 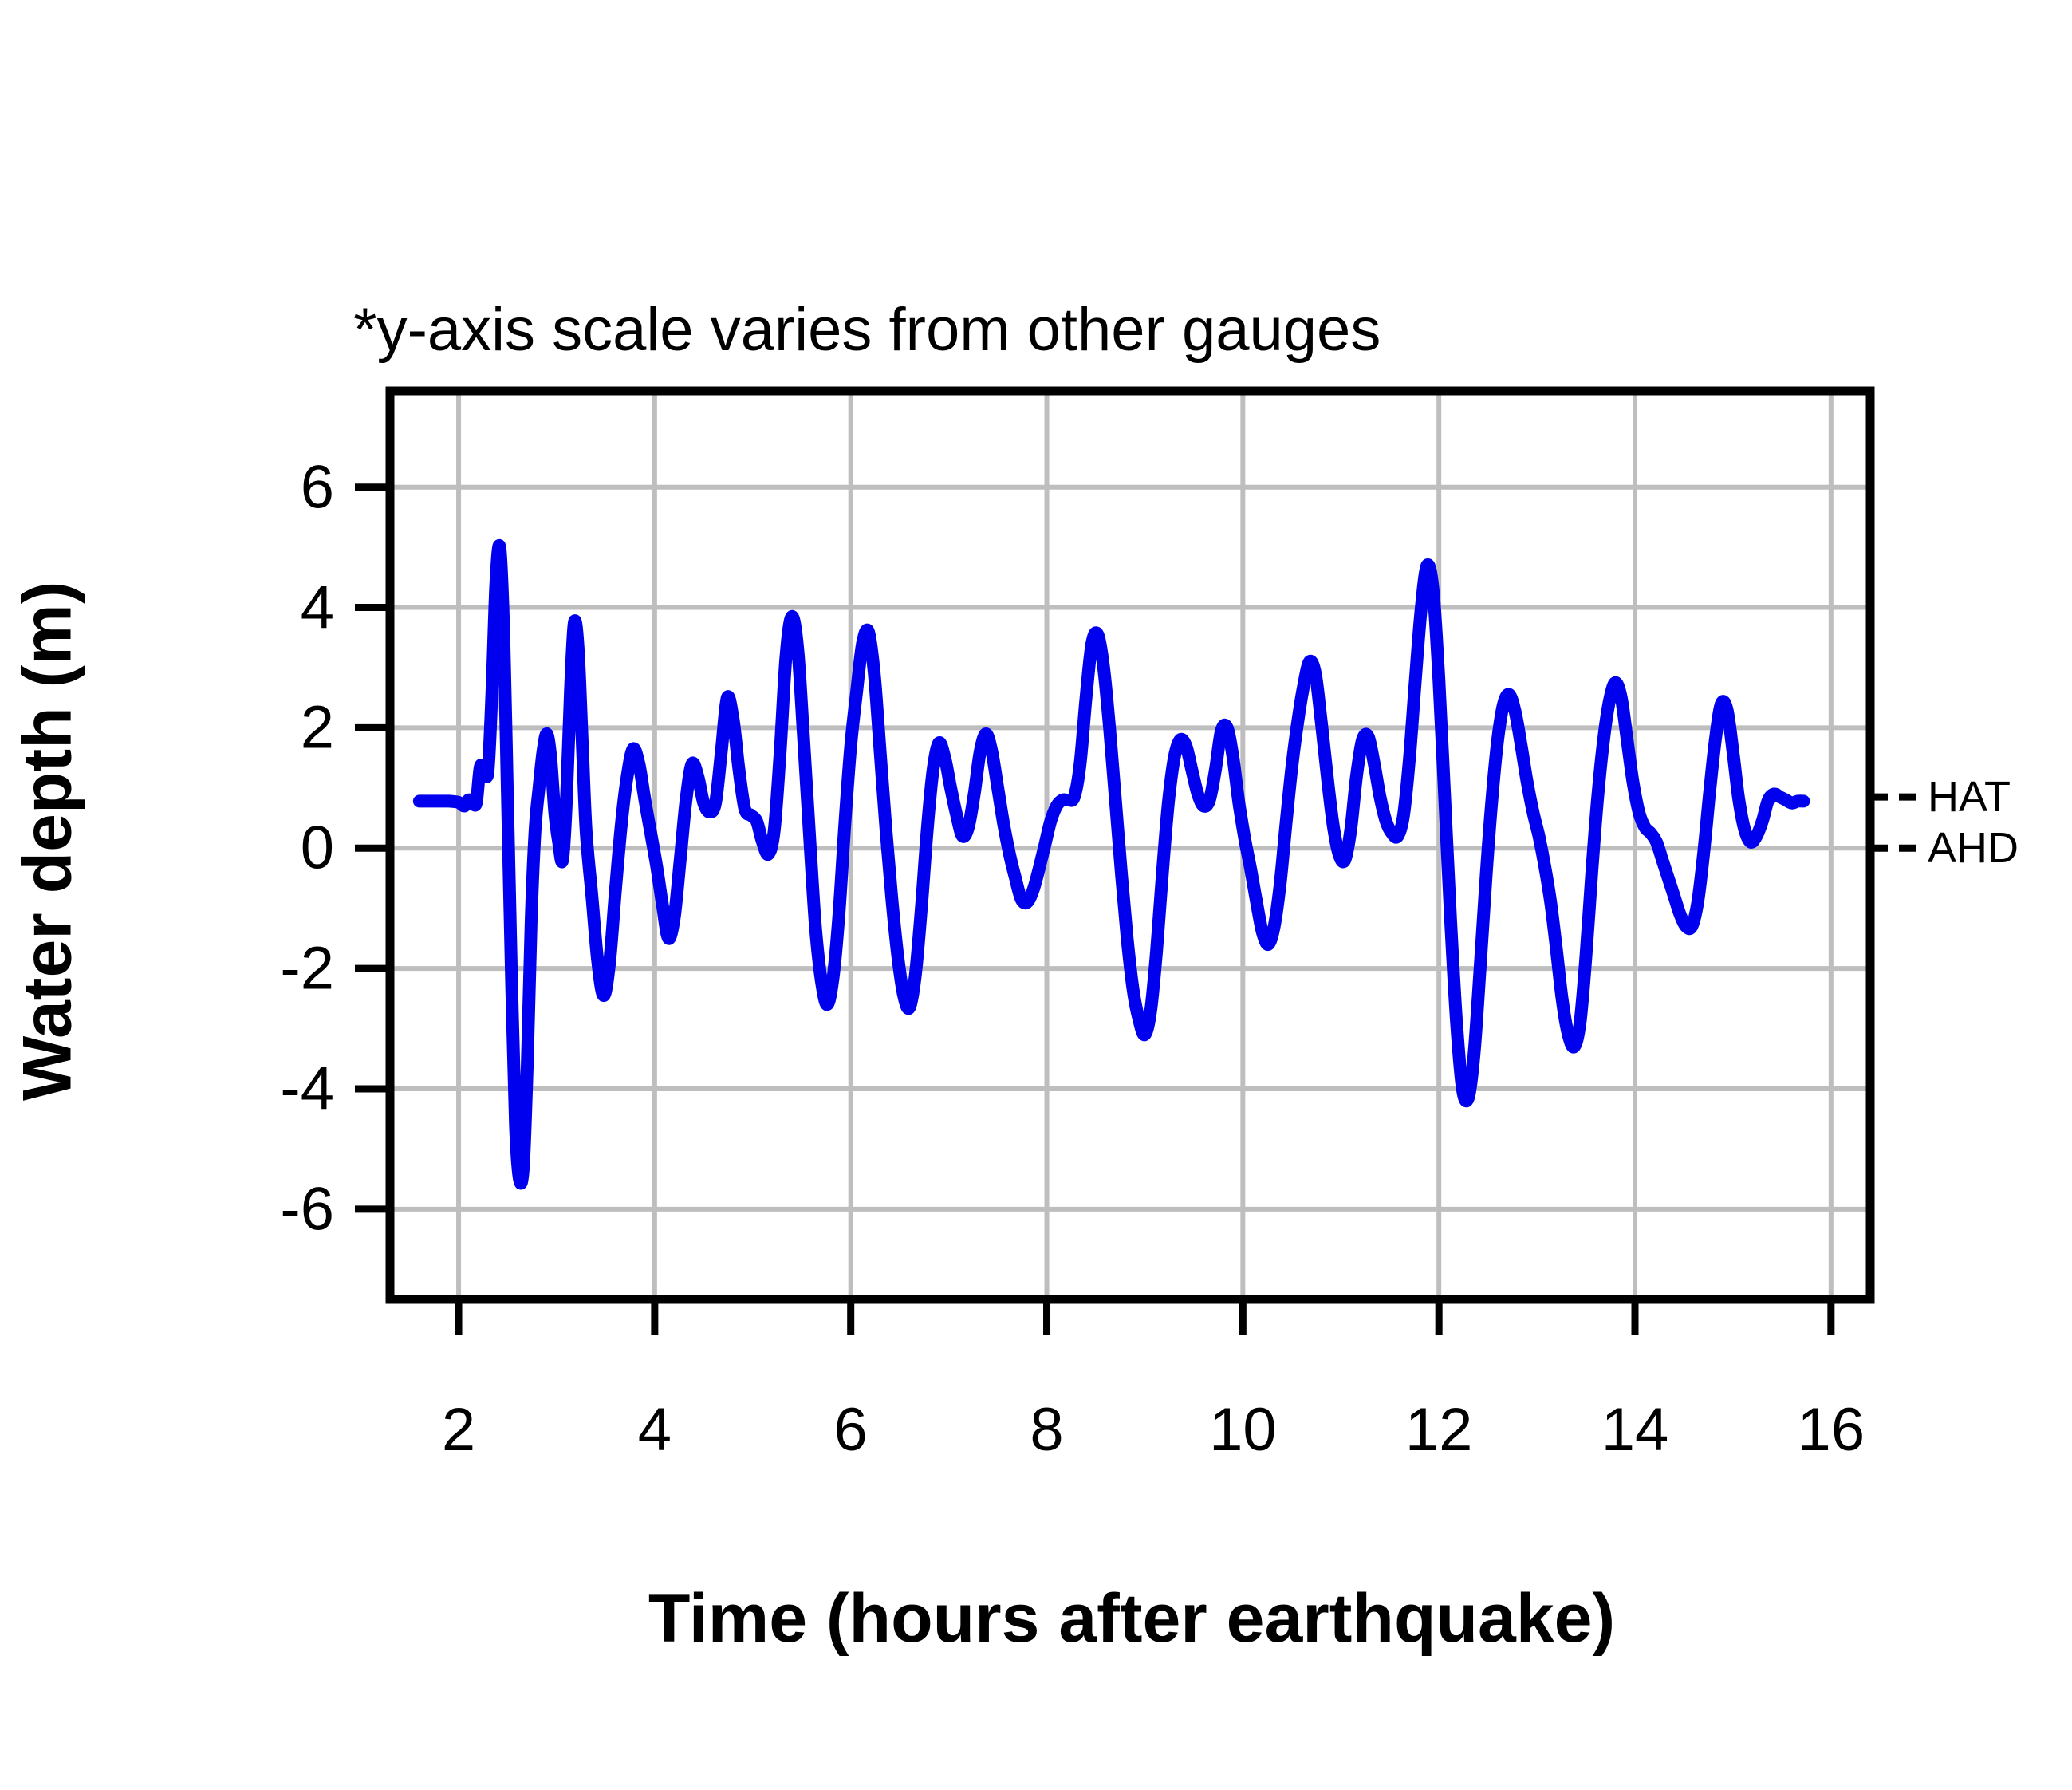 I want to click on y-tick-label: 4, so click(x=317, y=608).